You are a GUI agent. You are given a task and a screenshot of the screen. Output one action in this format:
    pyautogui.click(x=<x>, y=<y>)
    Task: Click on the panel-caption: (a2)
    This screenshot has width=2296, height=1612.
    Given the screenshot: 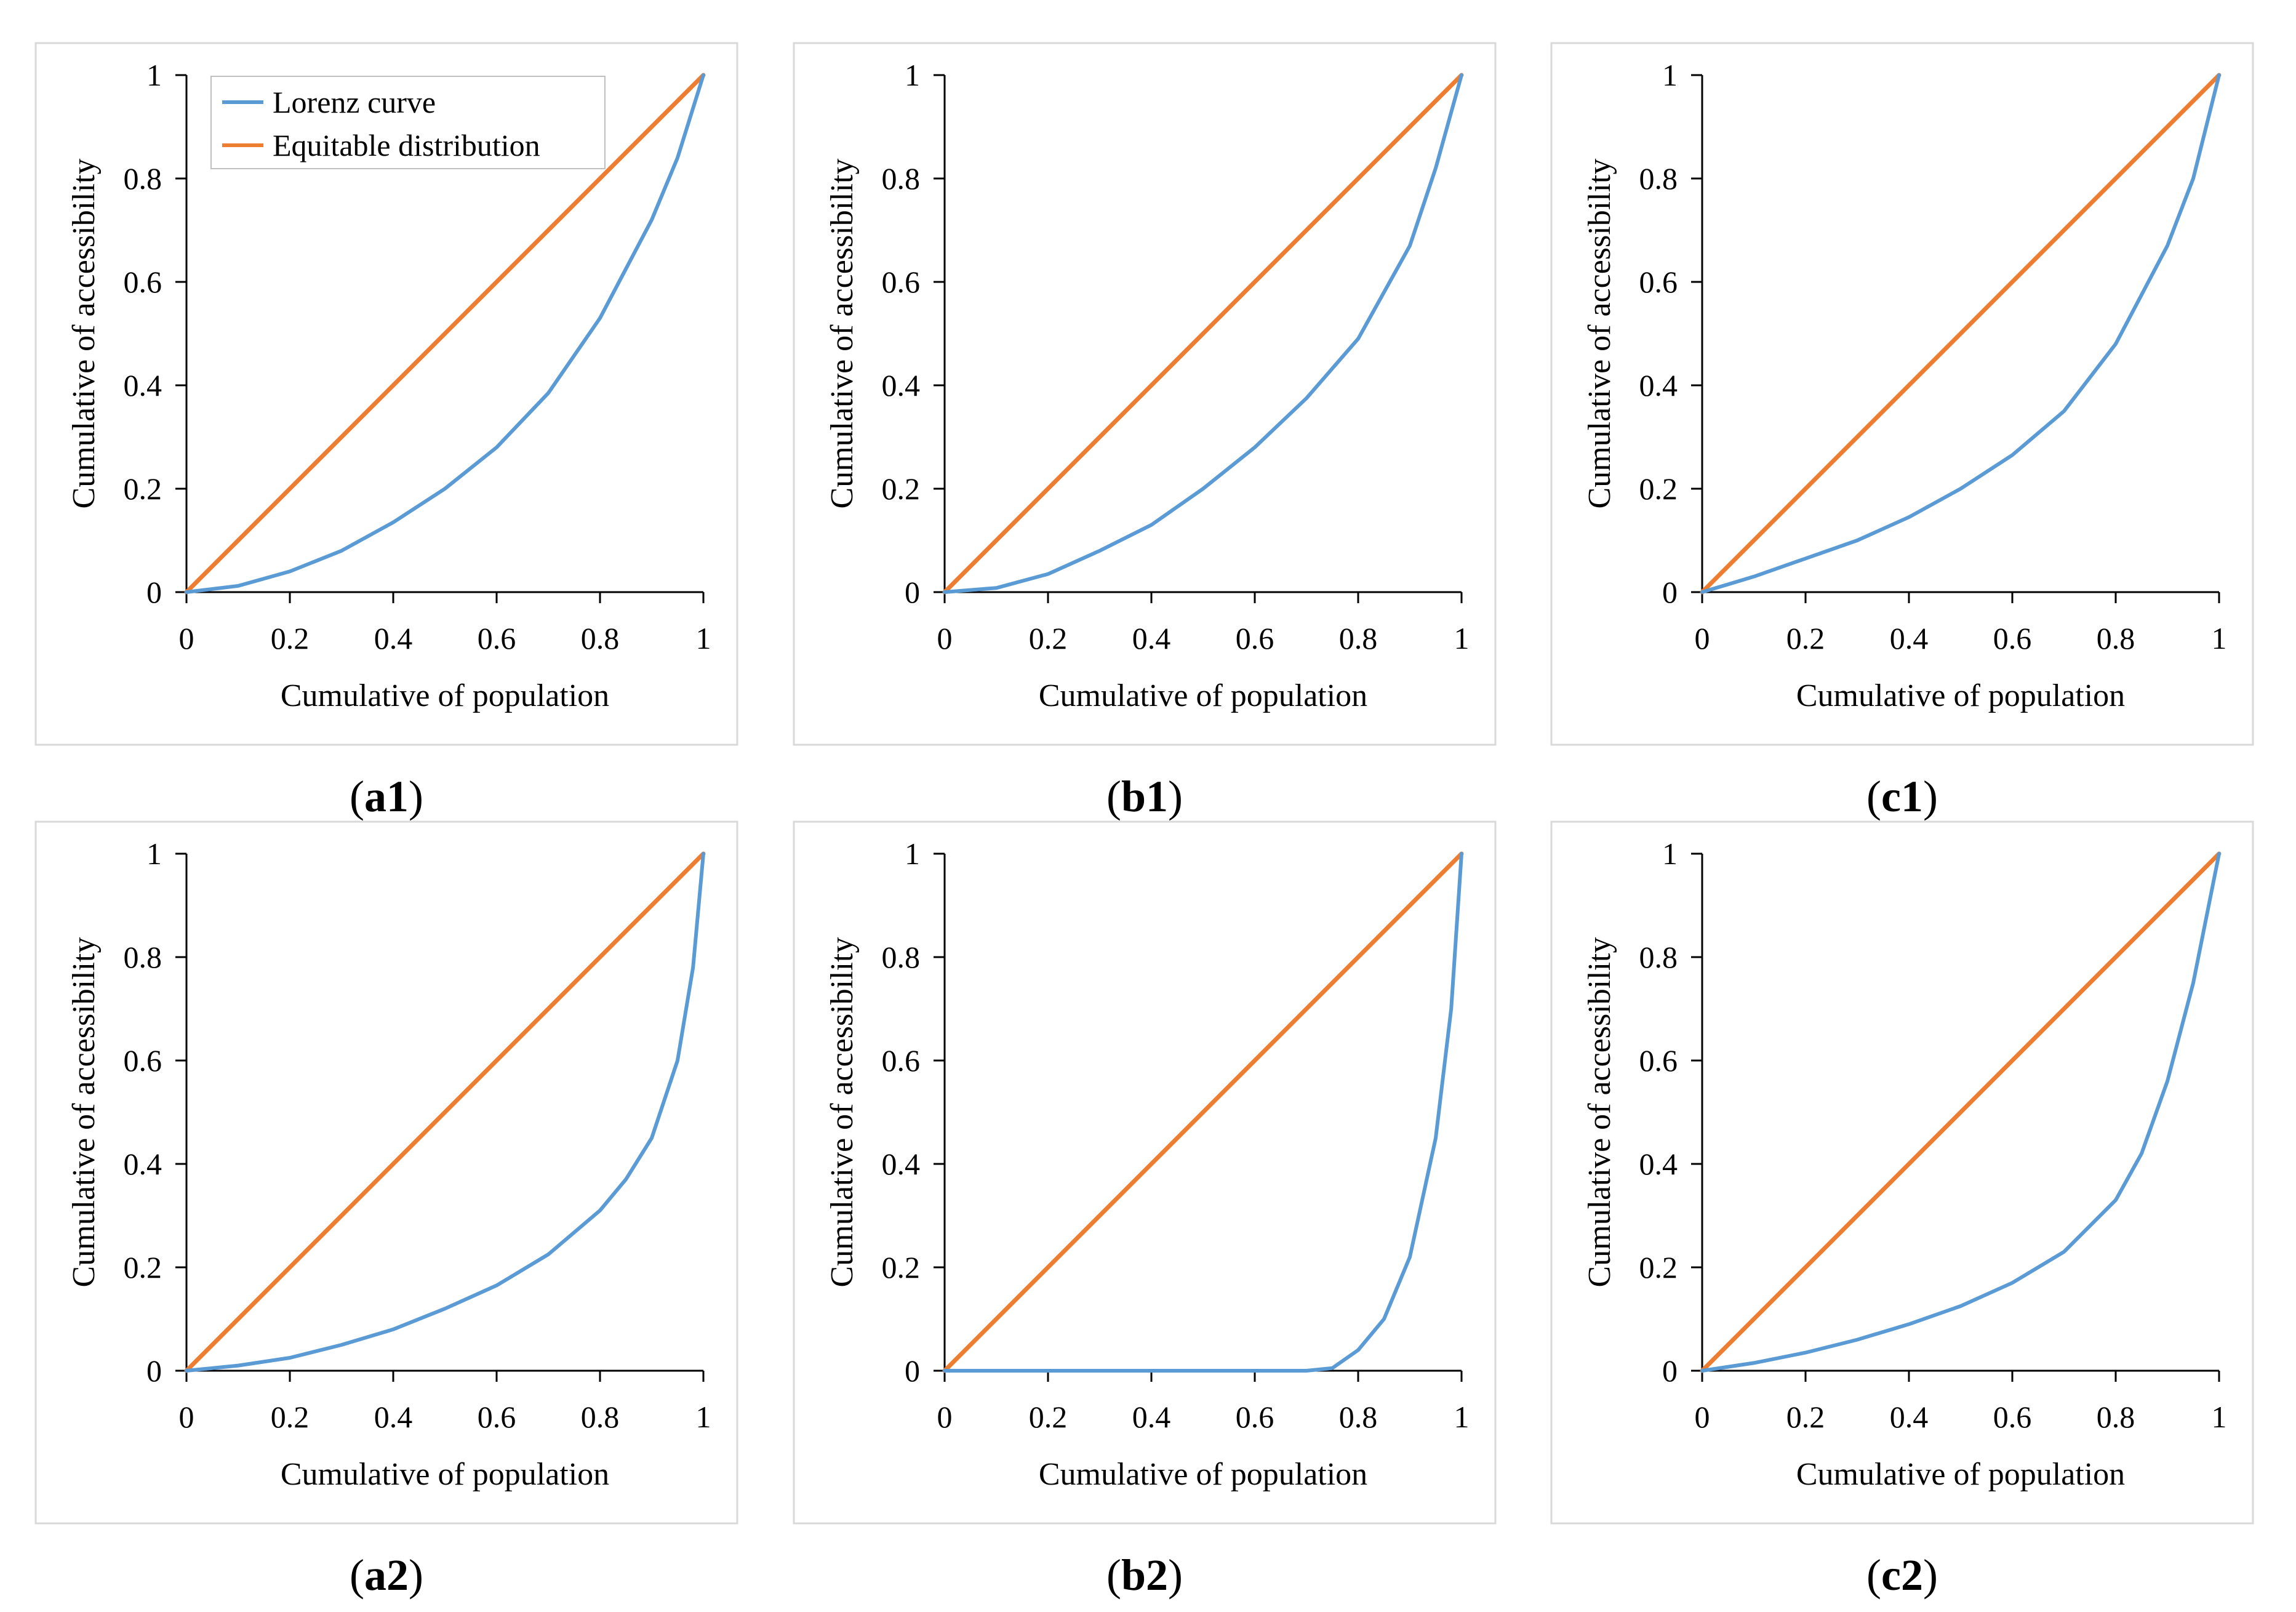 What is the action you would take?
    pyautogui.click(x=386, y=1575)
    